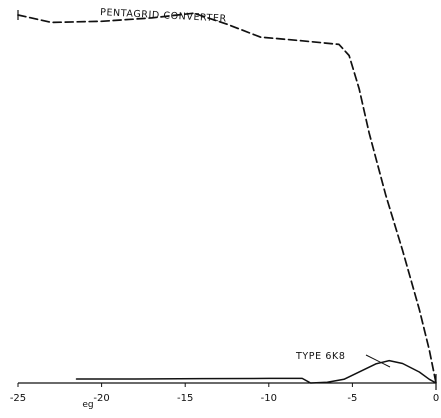  Describe the element at coordinates (352, 398) in the screenshot. I see `x-tick-label: -5` at that location.